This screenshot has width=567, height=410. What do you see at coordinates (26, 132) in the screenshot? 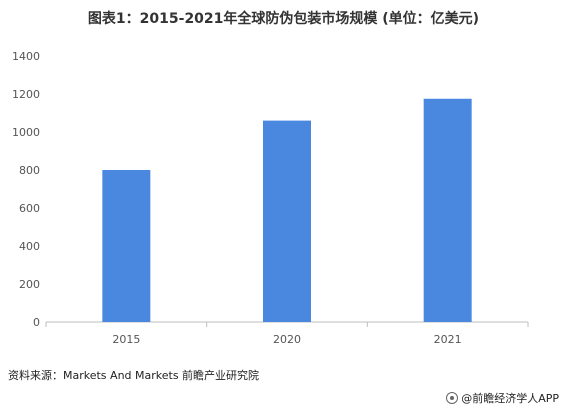
I see `y-tick-label: 1000` at bounding box center [26, 132].